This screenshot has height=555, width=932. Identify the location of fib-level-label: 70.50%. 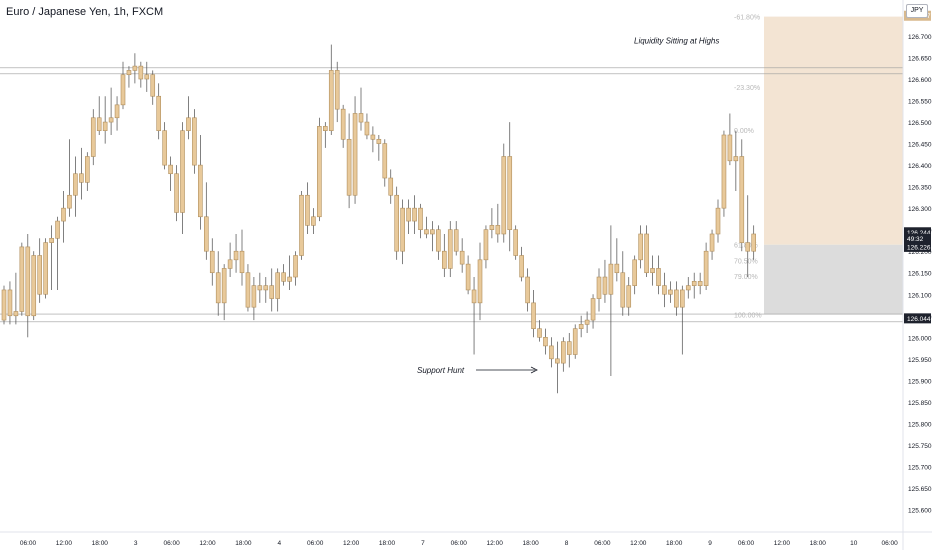
(746, 262).